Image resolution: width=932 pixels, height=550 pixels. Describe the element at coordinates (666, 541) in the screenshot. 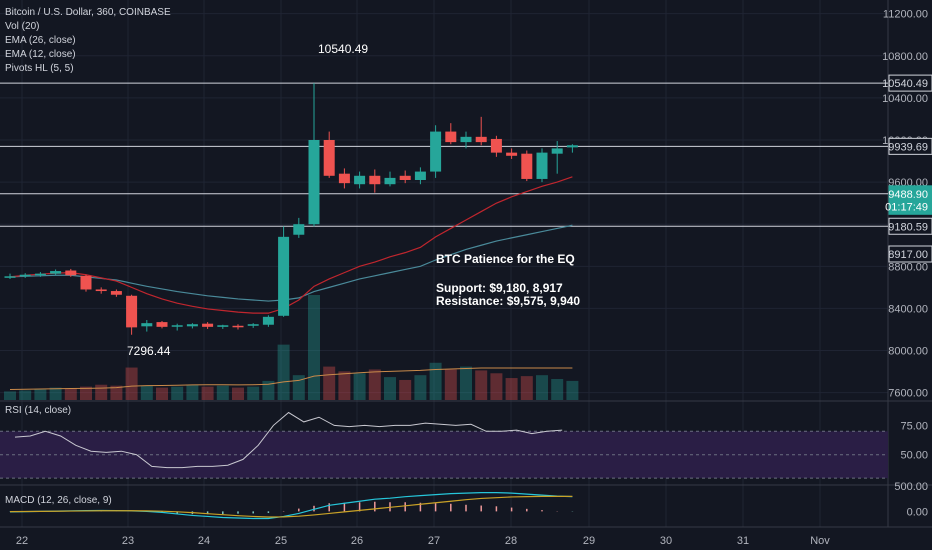

I see `time-tick-label: 30` at that location.